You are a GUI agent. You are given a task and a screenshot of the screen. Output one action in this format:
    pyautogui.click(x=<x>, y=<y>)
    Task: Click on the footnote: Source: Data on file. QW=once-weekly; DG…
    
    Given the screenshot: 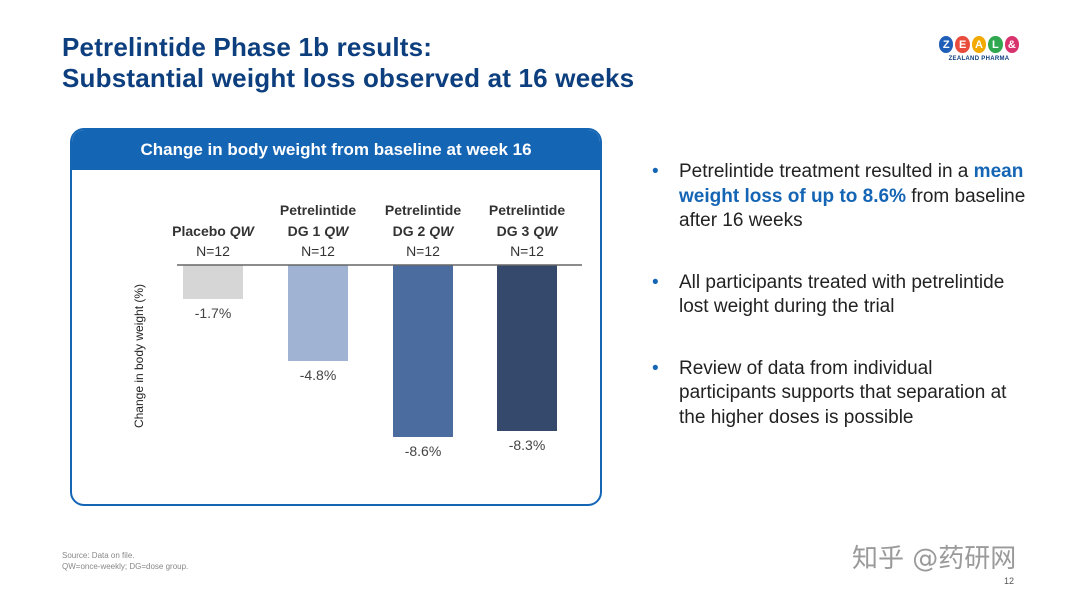 What is the action you would take?
    pyautogui.click(x=125, y=561)
    